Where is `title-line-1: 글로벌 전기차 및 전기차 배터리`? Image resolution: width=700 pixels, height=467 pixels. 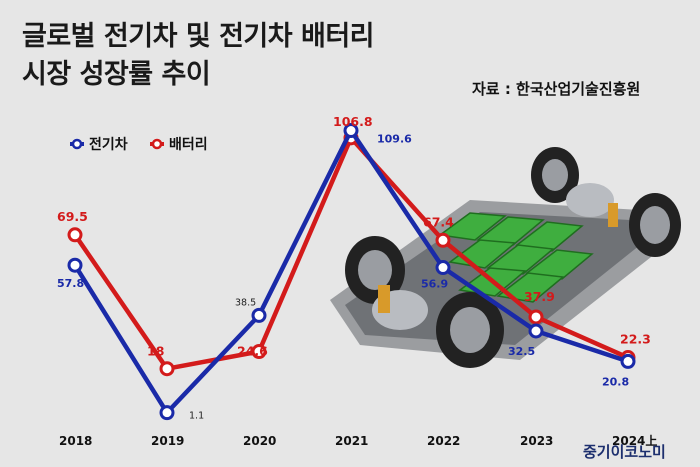 title-line-1: 글로벌 전기차 및 전기차 배터리 is located at coordinates (198, 36).